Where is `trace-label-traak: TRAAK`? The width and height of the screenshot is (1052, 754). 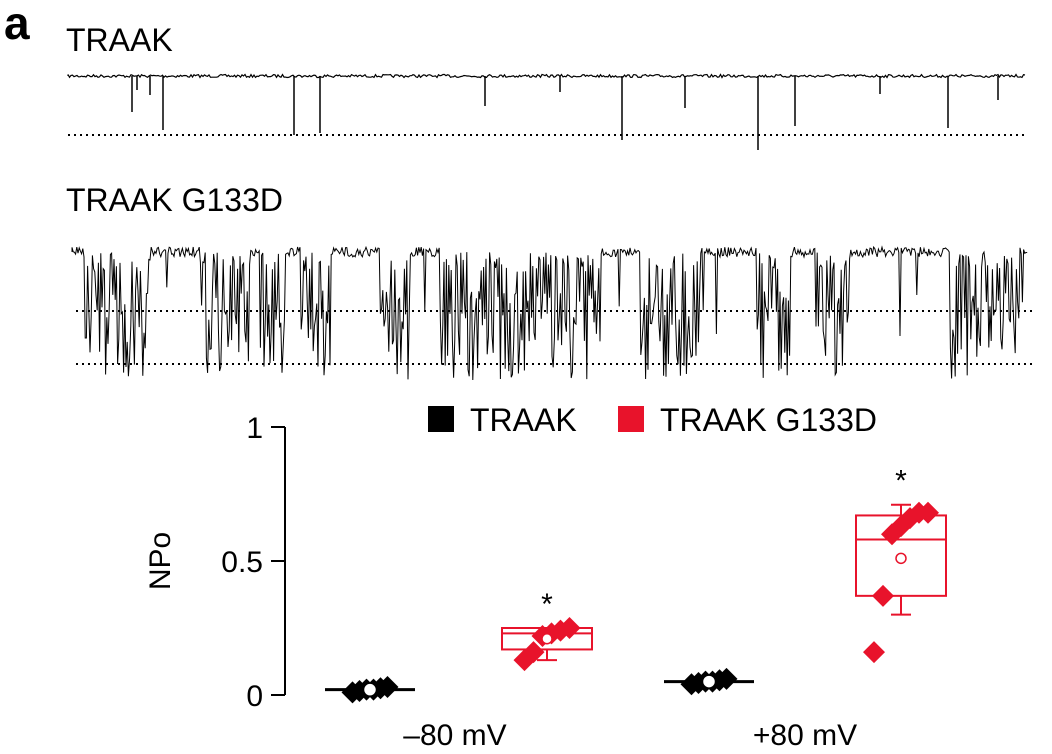 trace-label-traak: TRAAK is located at coordinates (119, 40).